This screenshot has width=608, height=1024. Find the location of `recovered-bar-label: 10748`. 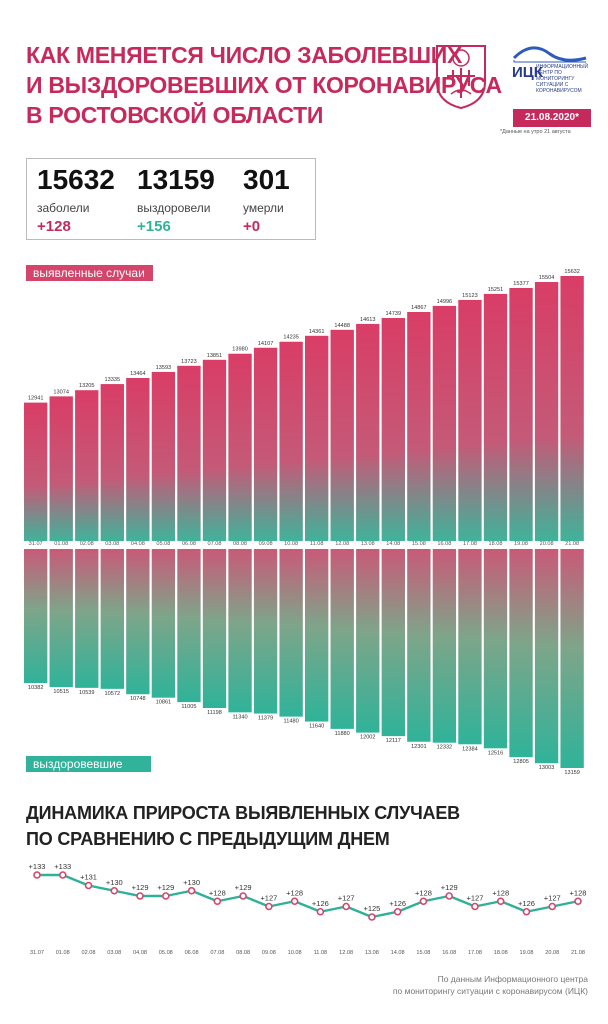

recovered-bar-label: 10748 is located at coordinates (138, 699).